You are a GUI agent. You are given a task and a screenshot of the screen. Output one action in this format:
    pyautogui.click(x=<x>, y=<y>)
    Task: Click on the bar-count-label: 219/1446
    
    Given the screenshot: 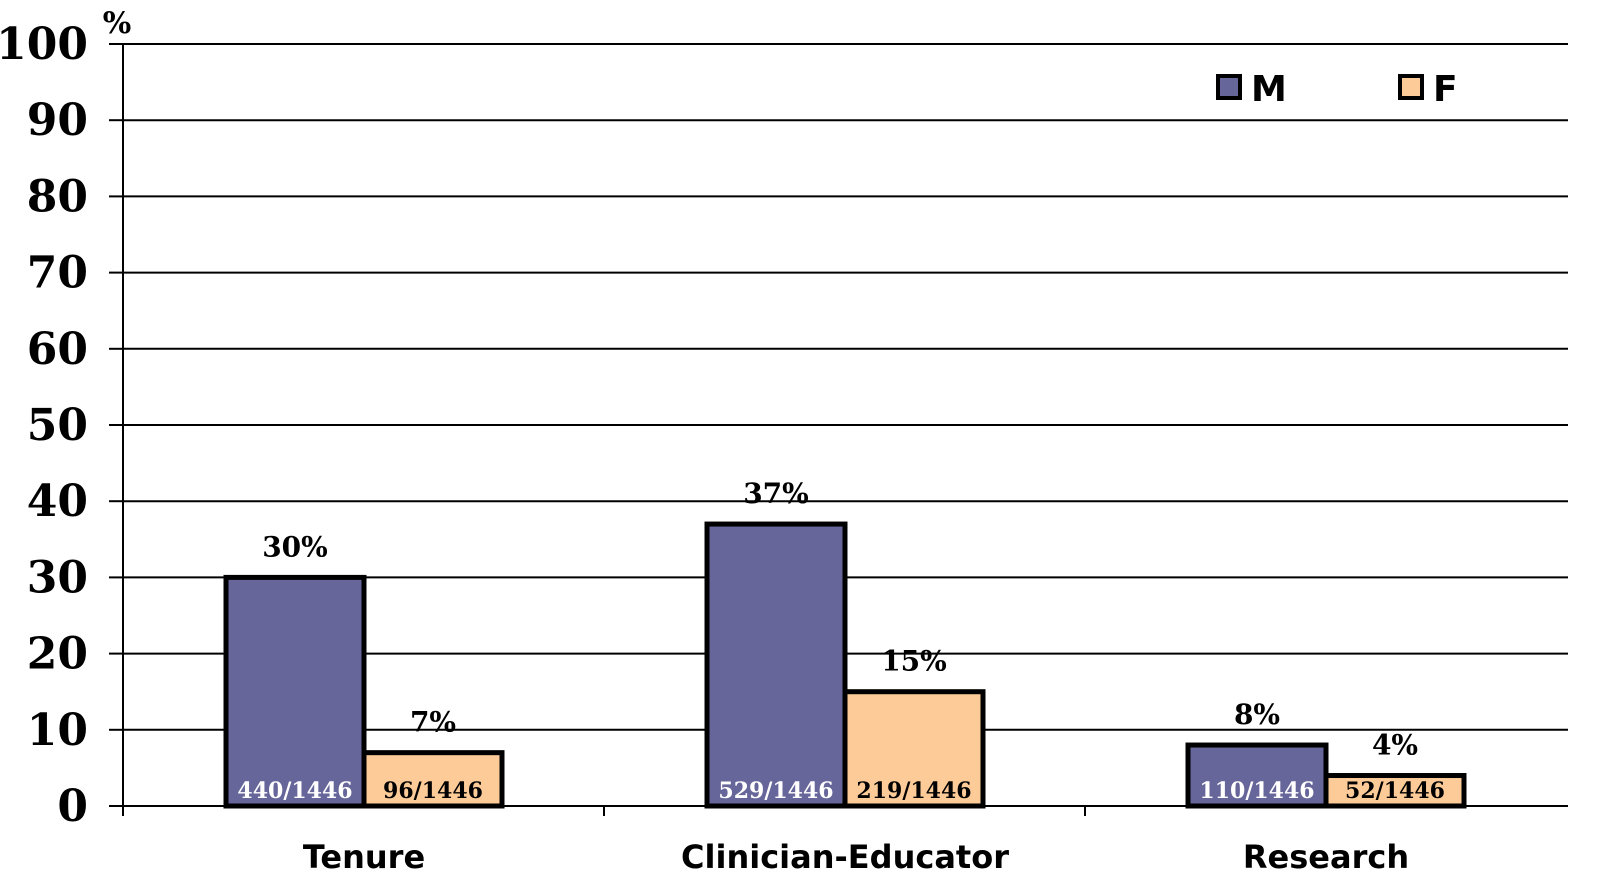 What is the action you would take?
    pyautogui.click(x=913, y=791)
    